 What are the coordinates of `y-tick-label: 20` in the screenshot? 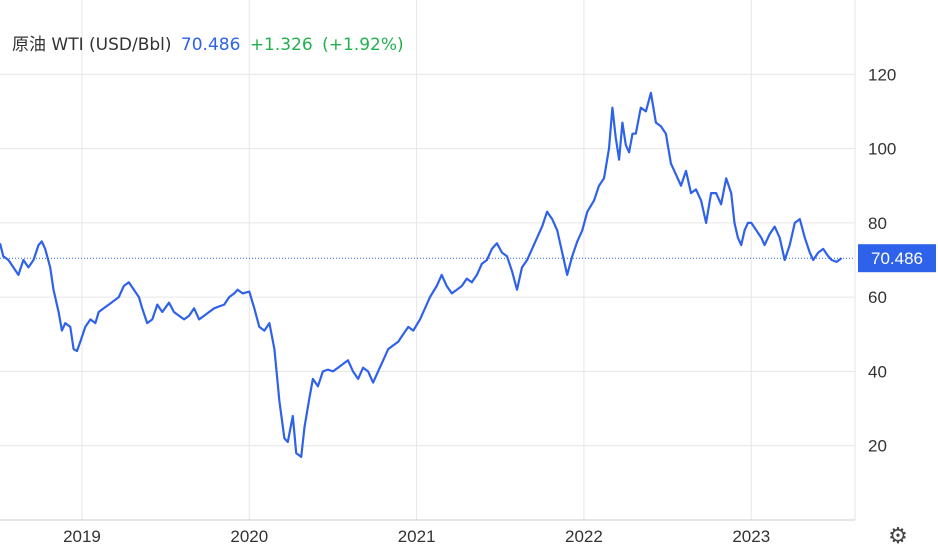 It's located at (877, 446).